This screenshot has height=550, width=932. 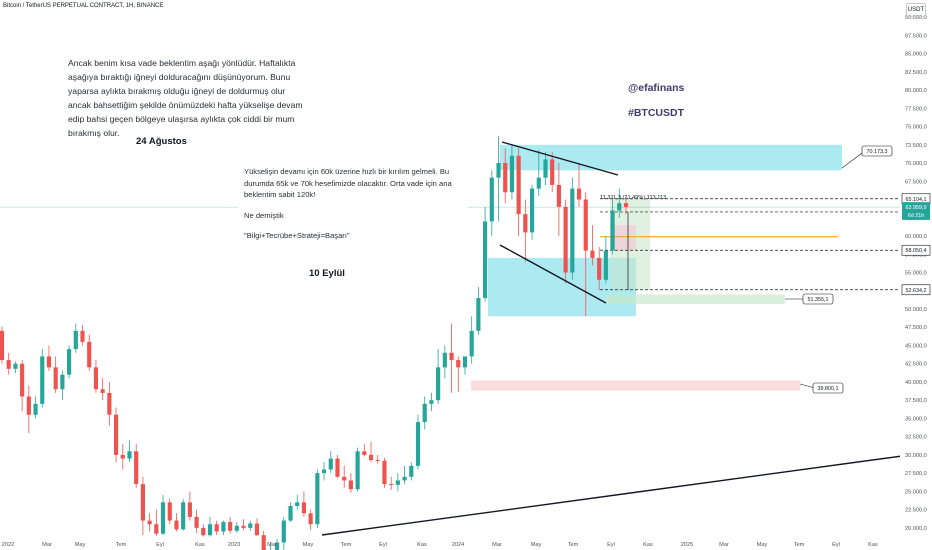 I want to click on price-tick-label: 55.000,0, so click(x=916, y=274).